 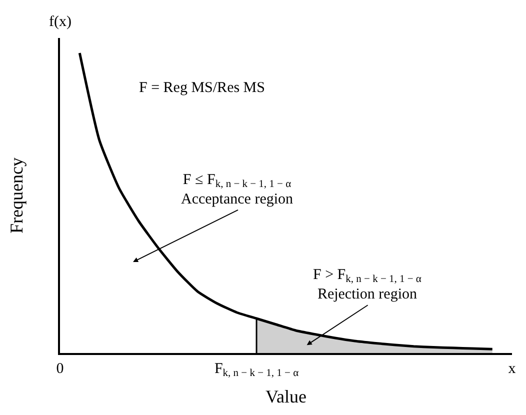 I want to click on annotation: F ≤ F$_{k, n − k − 1, 1 − α}$ Acceptance region, so click(x=237, y=190).